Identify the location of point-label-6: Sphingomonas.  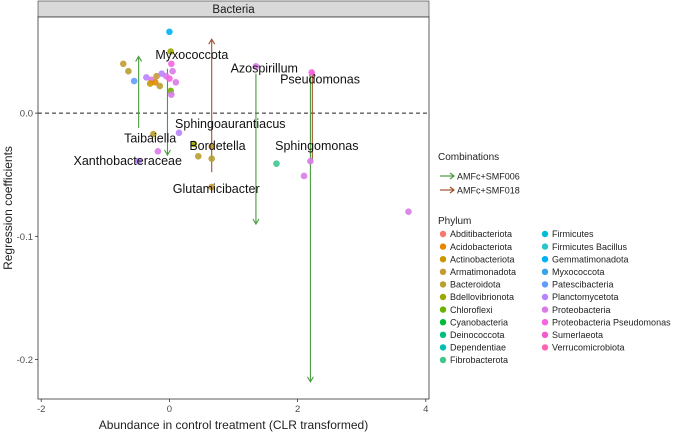
(316, 146).